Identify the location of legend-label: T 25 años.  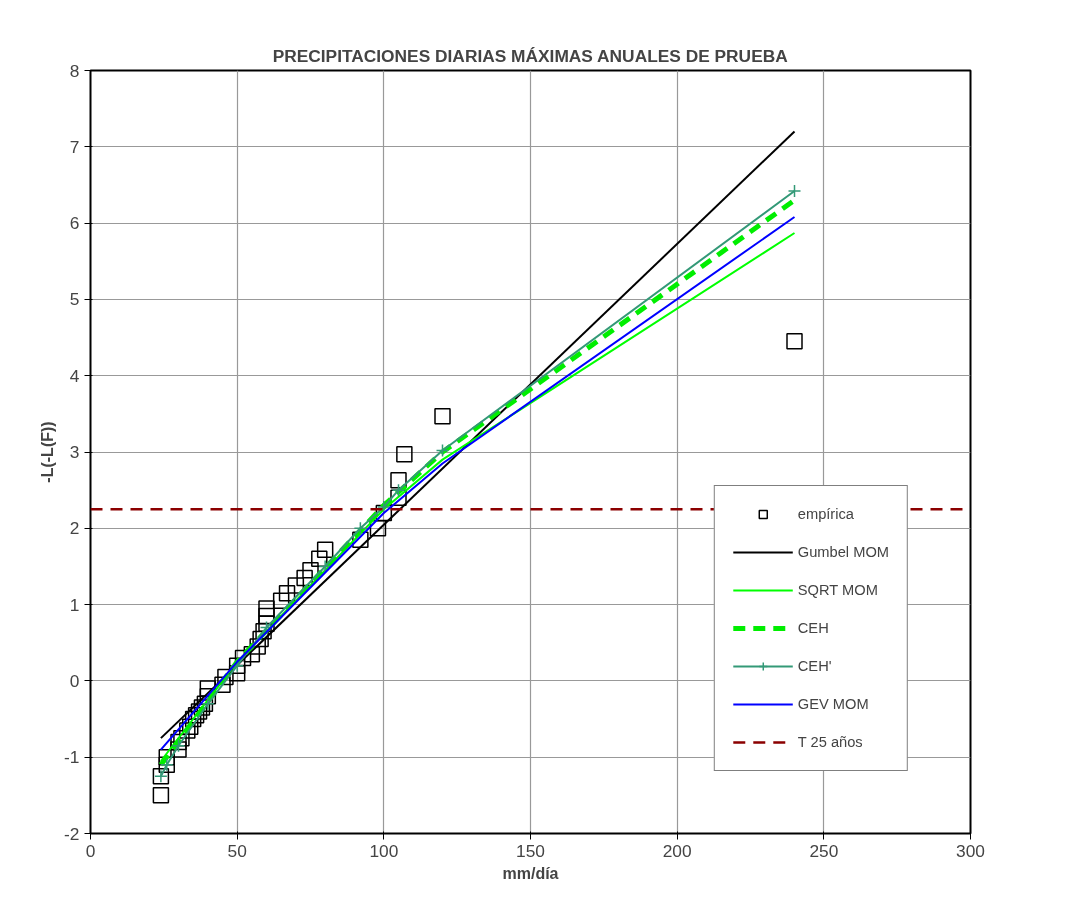
(830, 742).